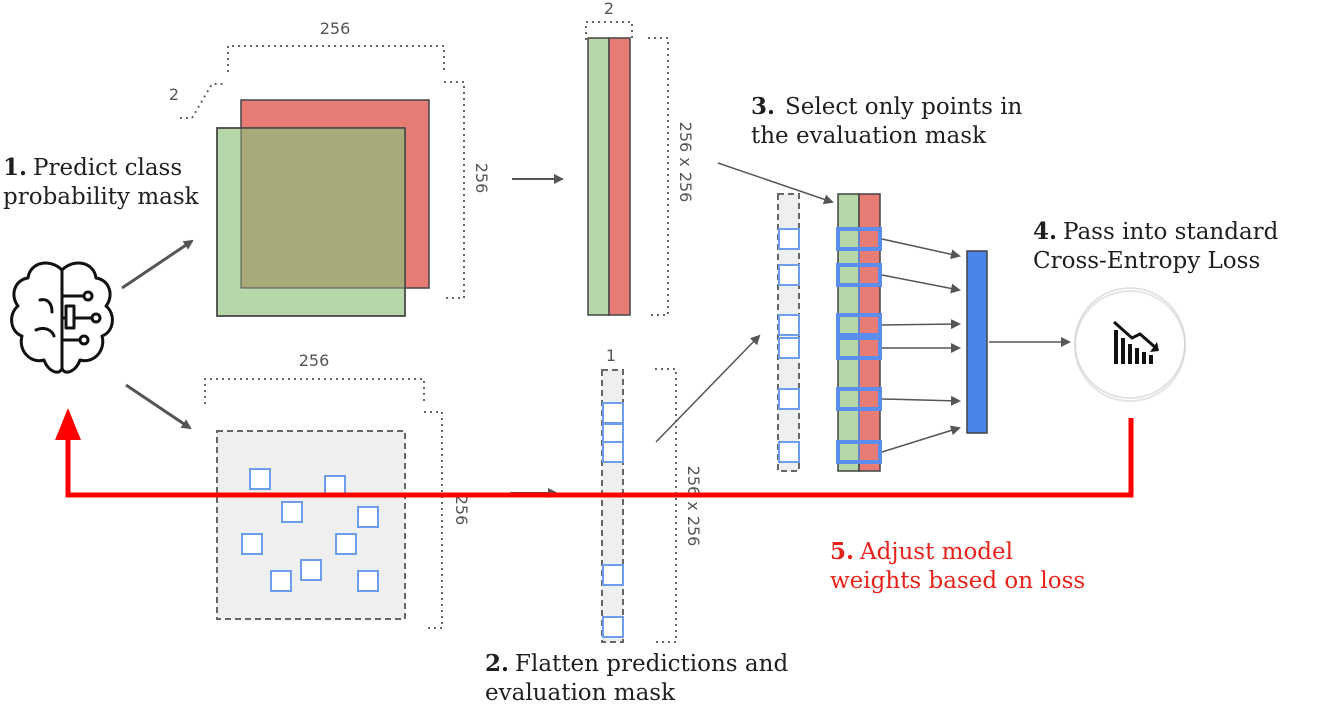  Describe the element at coordinates (619, 176) in the screenshot. I see `flat-pred-red` at that location.